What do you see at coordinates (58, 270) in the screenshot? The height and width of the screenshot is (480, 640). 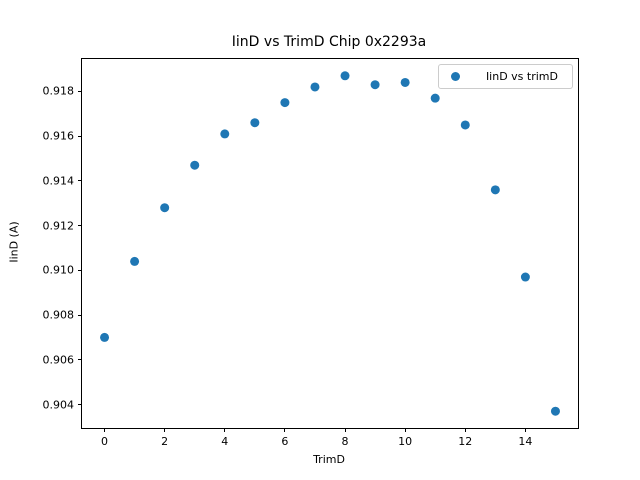 I see `y-tick-label: 0.910` at bounding box center [58, 270].